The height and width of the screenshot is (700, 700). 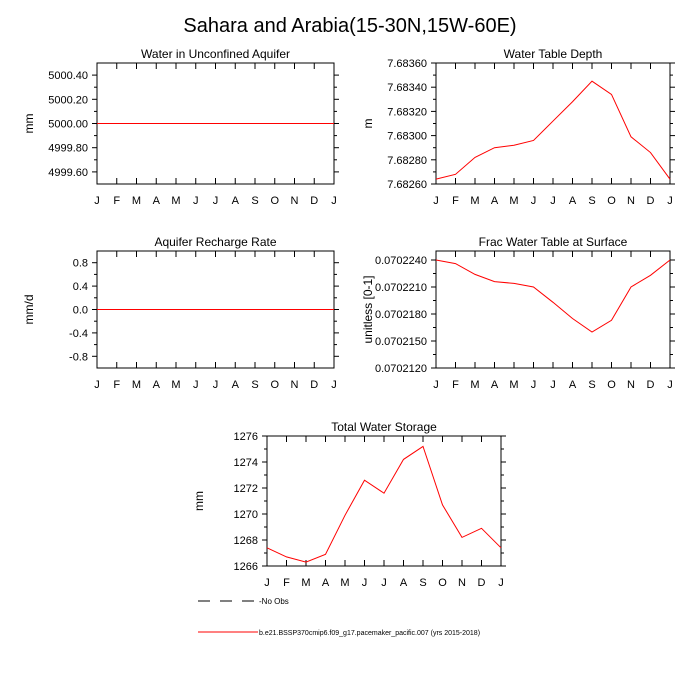 I want to click on y-tick-label: 5000.20, so click(x=68, y=100).